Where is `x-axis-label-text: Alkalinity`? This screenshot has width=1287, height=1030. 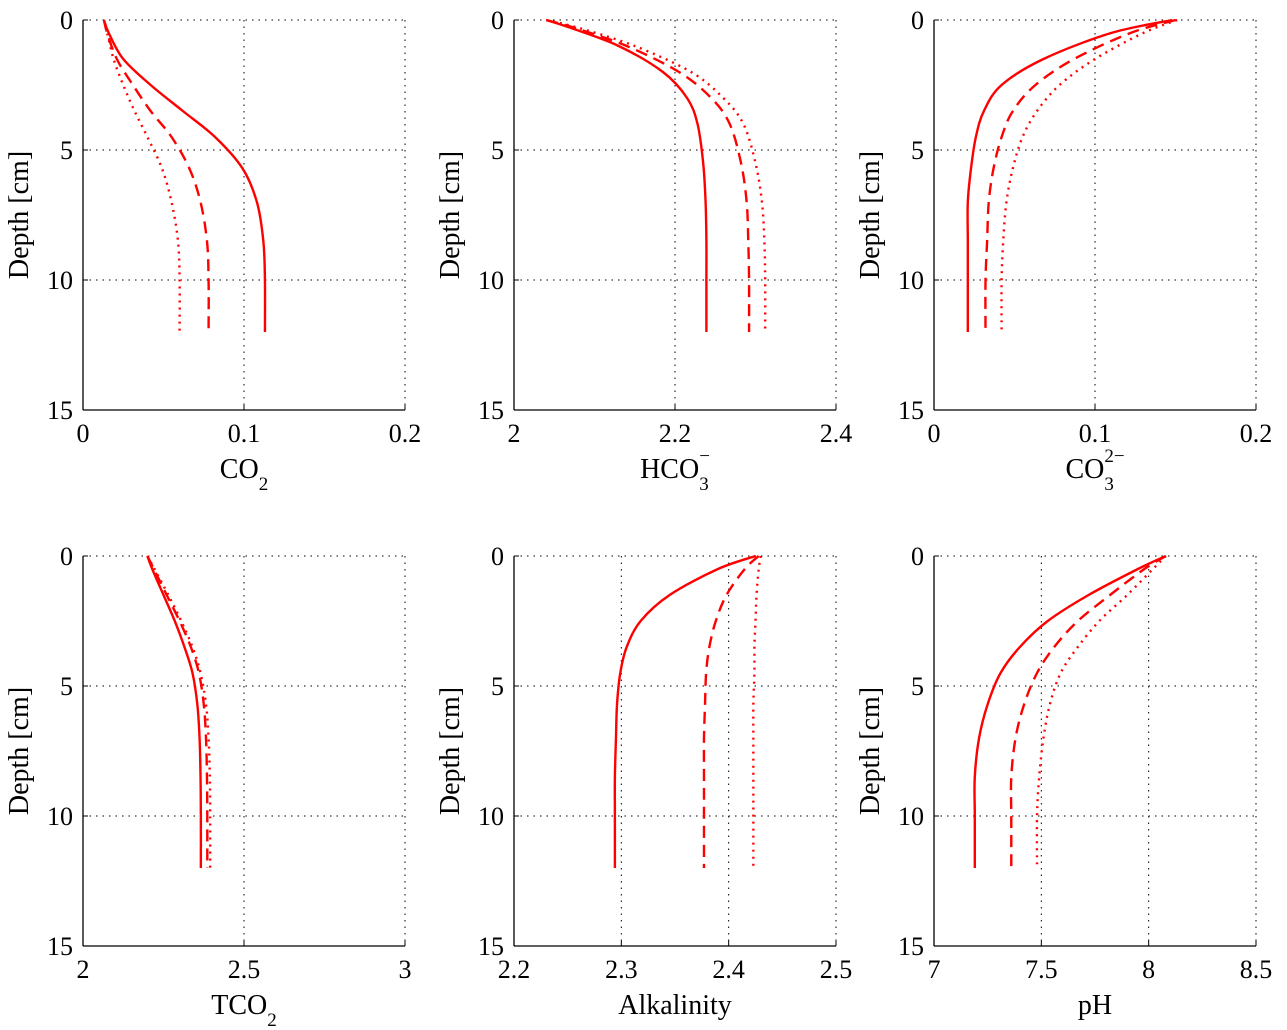 x-axis-label-text: Alkalinity is located at coordinates (675, 1005).